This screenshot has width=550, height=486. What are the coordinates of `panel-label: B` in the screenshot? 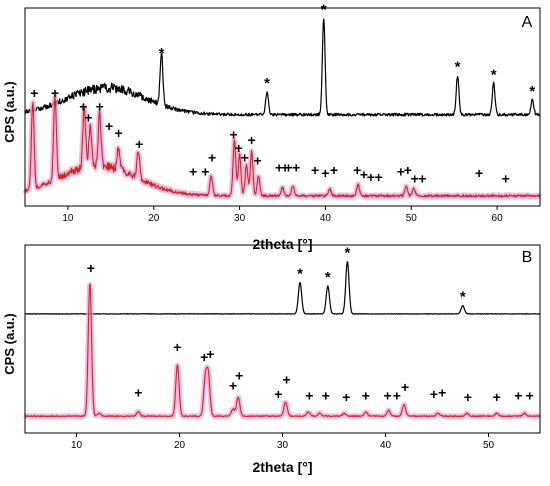 It's located at (527, 257).